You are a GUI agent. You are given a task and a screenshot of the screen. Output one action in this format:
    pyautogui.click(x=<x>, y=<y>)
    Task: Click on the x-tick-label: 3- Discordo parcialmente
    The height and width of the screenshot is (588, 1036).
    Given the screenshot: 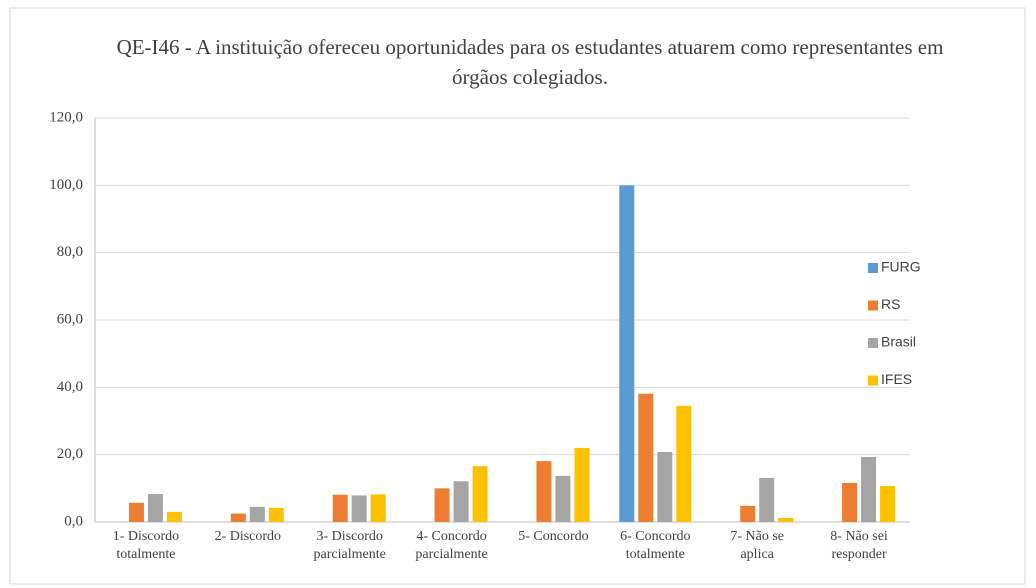 What is the action you would take?
    pyautogui.click(x=349, y=545)
    